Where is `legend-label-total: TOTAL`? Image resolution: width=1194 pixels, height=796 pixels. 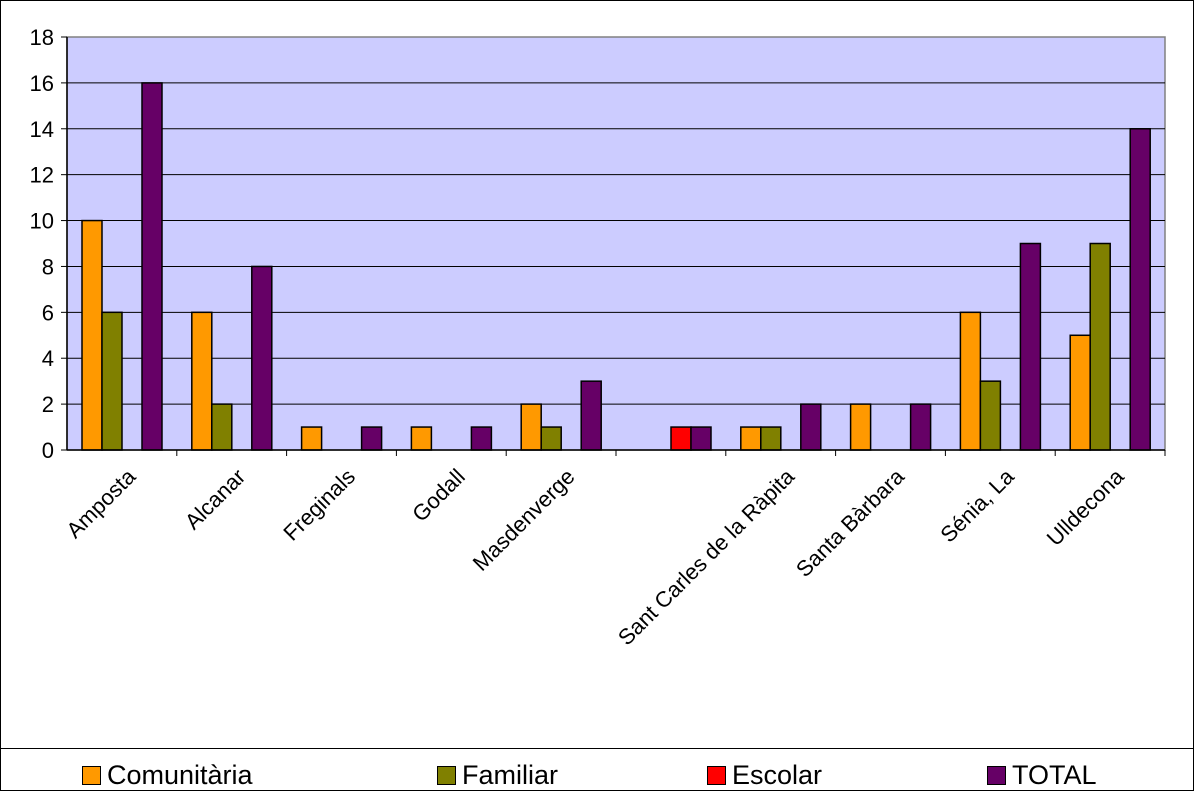 legend-label-total: TOTAL is located at coordinates (1054, 775).